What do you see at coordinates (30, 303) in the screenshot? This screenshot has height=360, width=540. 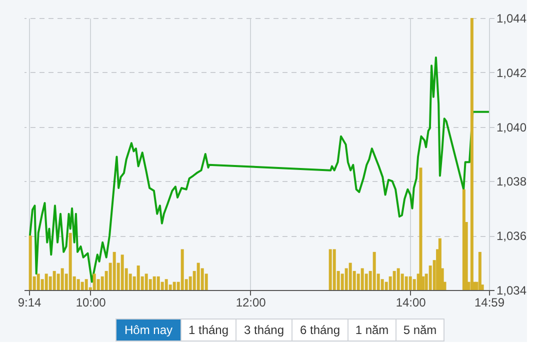 I see `x-tick-label: 9:14` at bounding box center [30, 303].